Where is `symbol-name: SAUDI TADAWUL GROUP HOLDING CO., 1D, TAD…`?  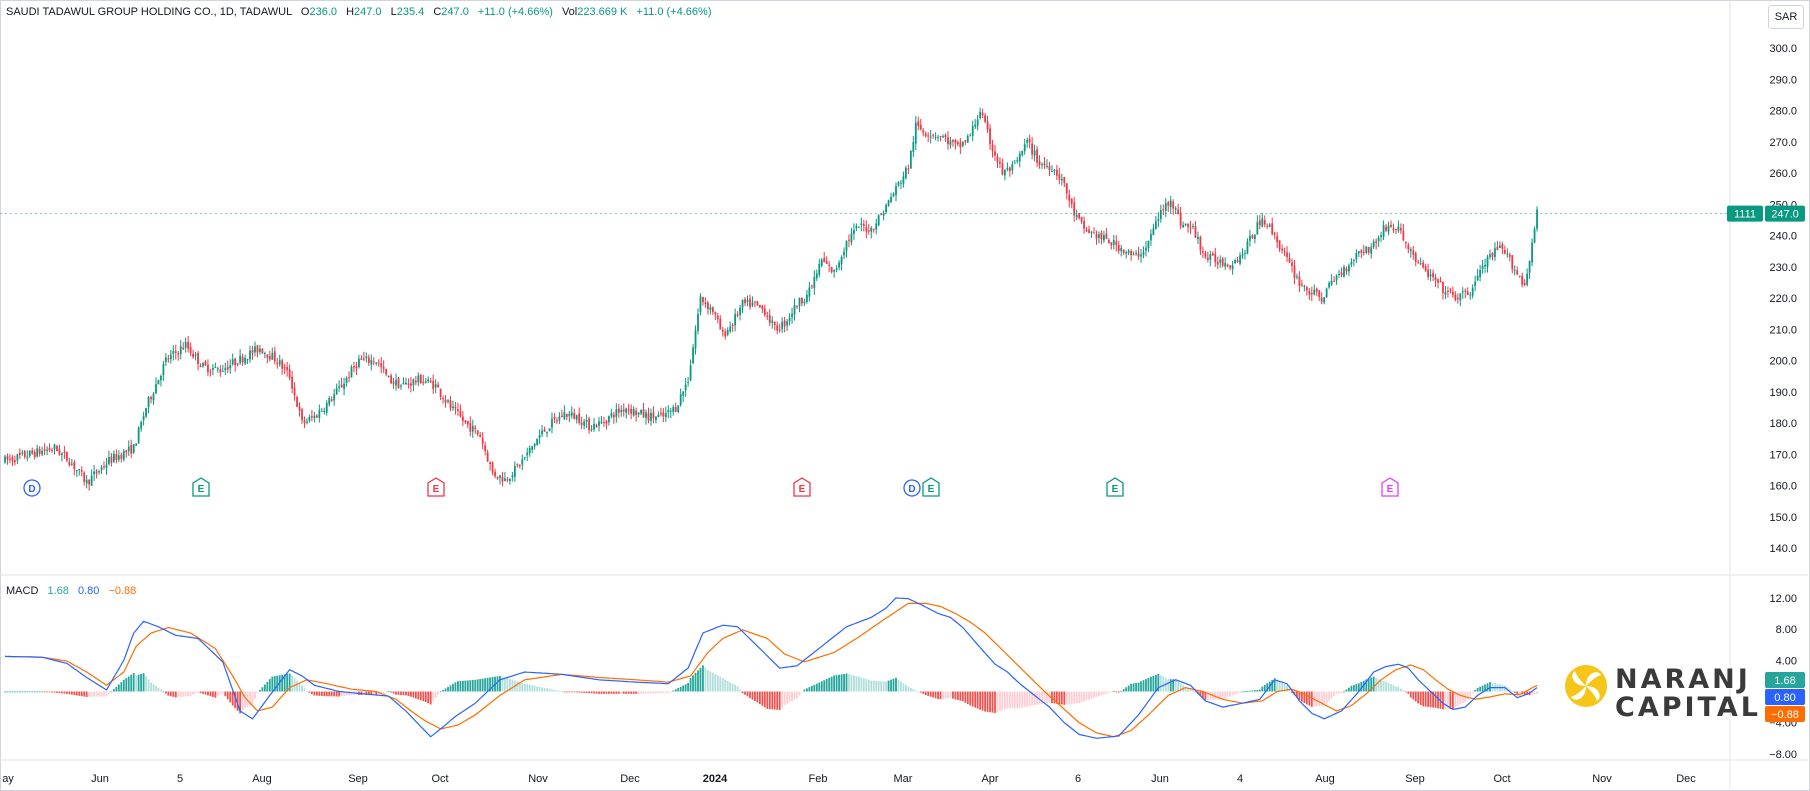
symbol-name: SAUDI TADAWUL GROUP HOLDING CO., 1D, TAD… is located at coordinates (149, 12).